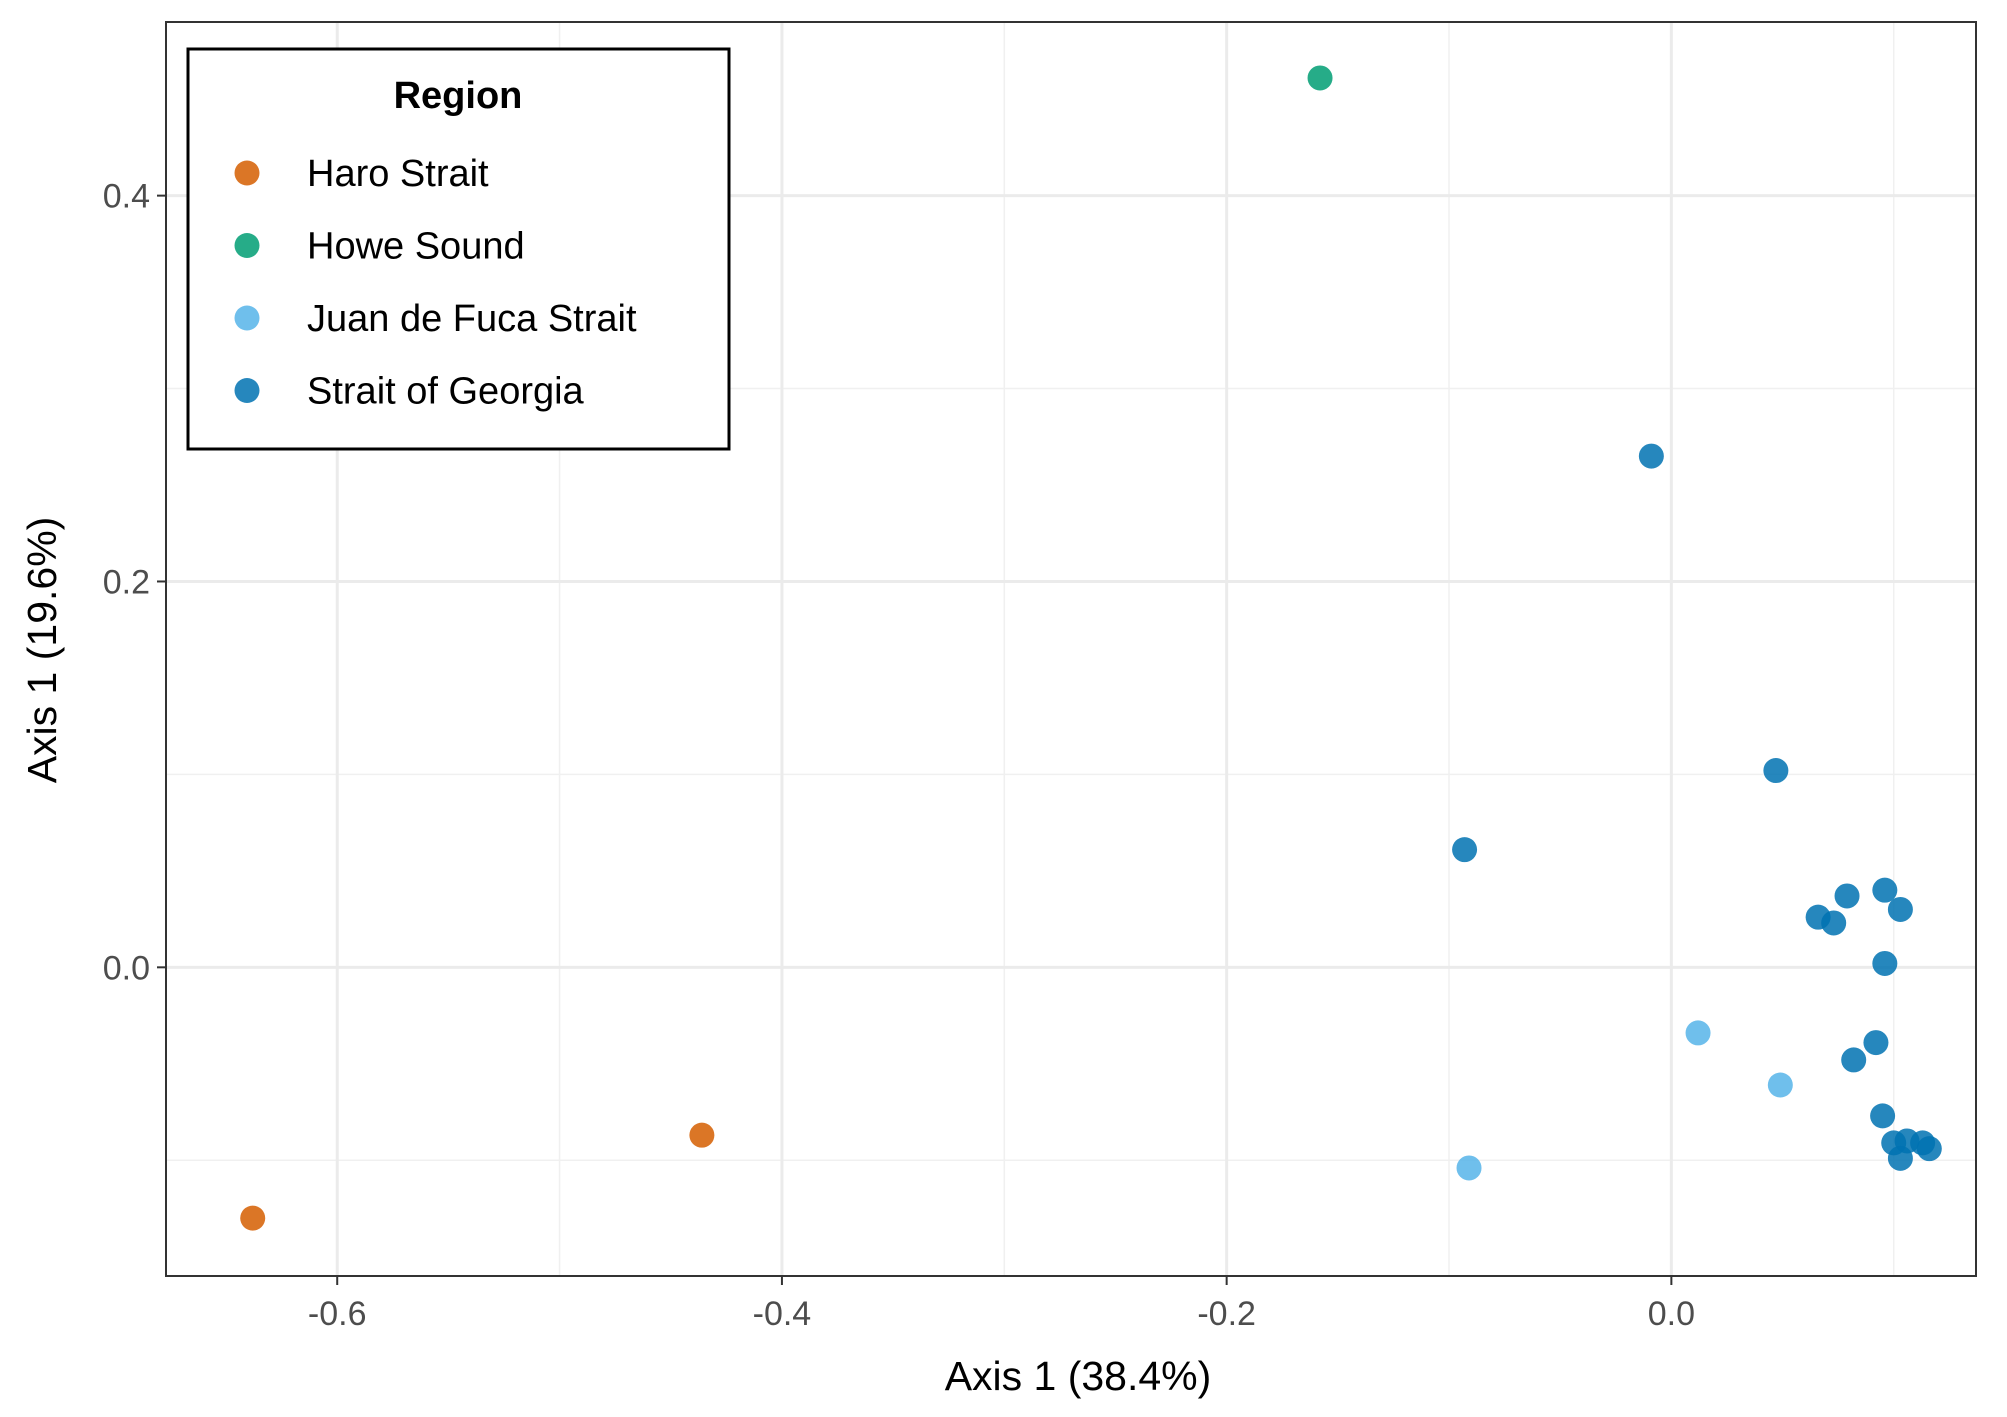  I want to click on legend-box, so click(458, 249).